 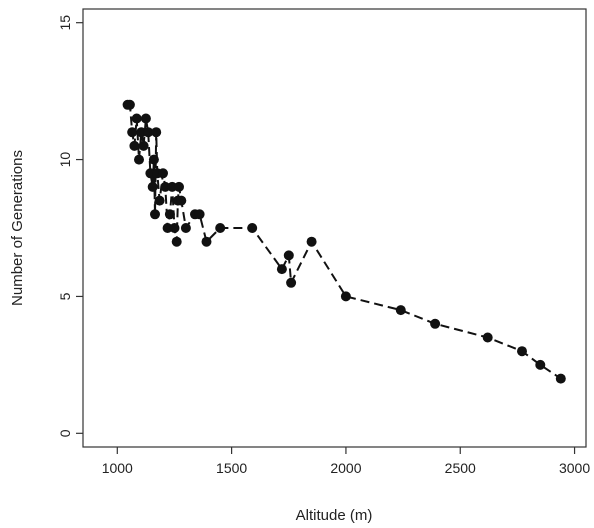 I want to click on x-axis: 1000 1500 2000 2500 3000, so click(x=346, y=461).